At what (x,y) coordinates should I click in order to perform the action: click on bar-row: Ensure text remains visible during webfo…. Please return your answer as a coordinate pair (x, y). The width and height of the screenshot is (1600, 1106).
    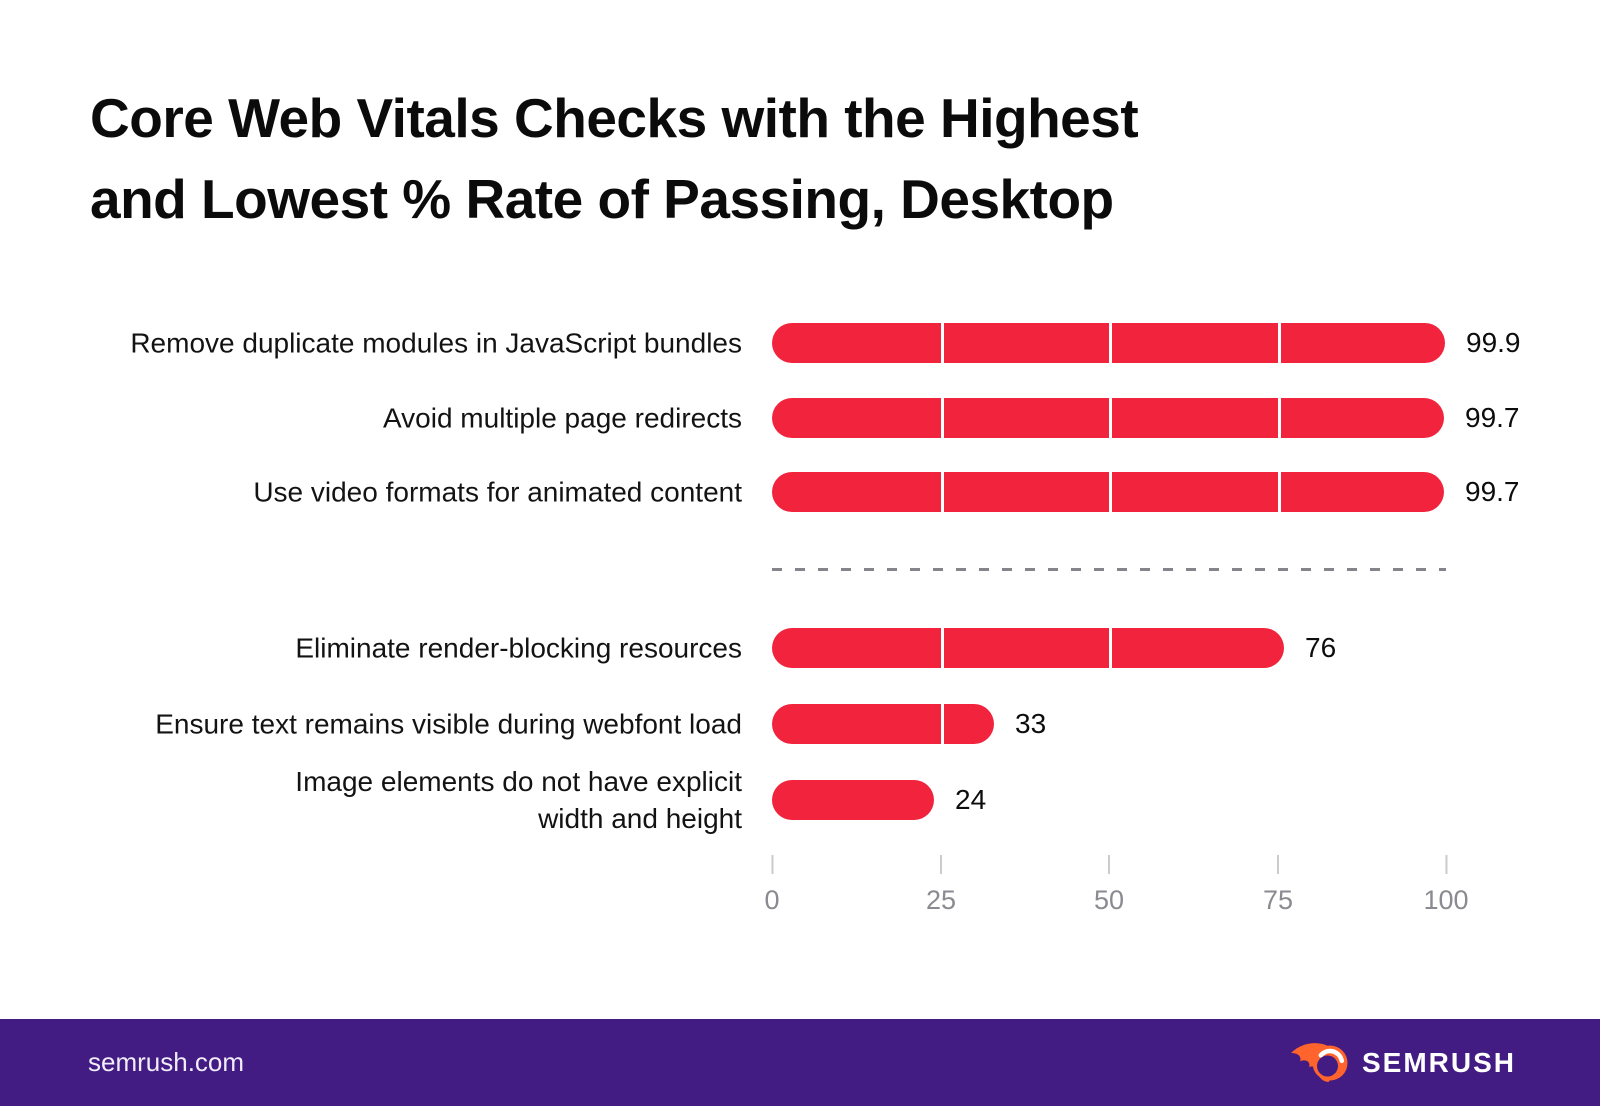
    Looking at the image, I should click on (800, 724).